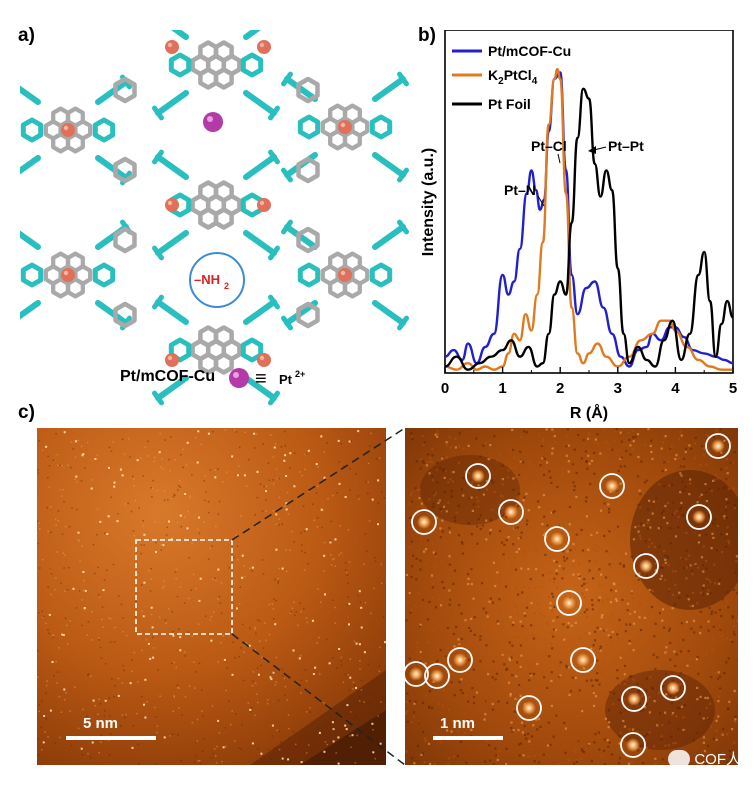  I want to click on pt-legend-superscript: 2+, so click(300, 374).